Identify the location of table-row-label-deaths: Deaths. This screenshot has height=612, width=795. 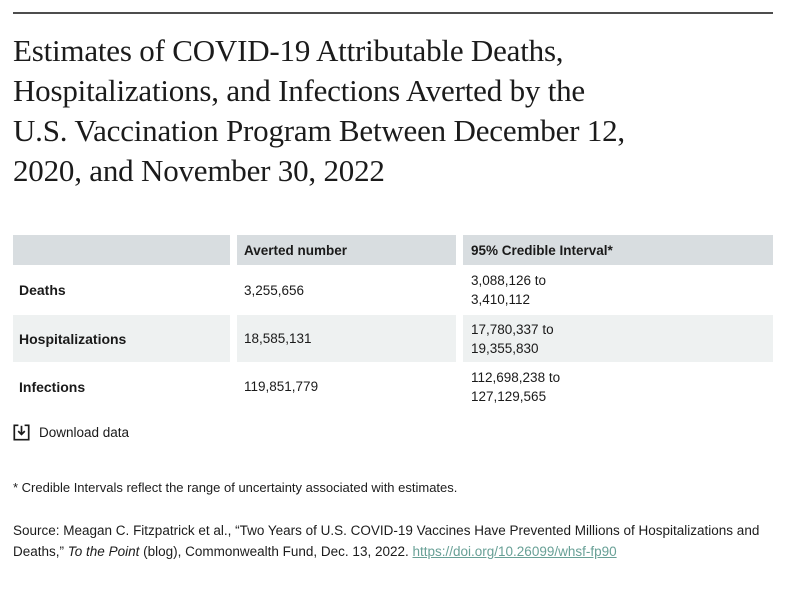
(121, 290).